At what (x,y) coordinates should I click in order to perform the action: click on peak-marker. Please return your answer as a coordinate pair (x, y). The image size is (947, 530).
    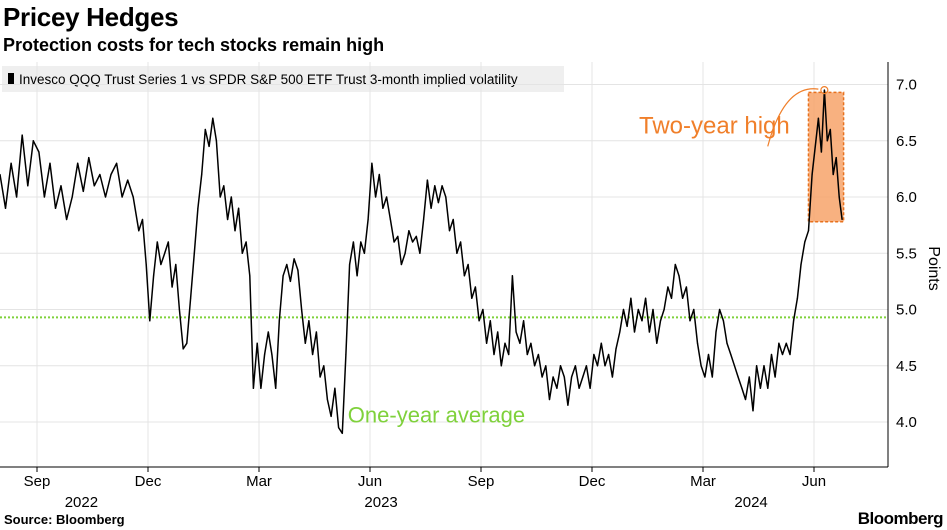
    Looking at the image, I should click on (824, 90).